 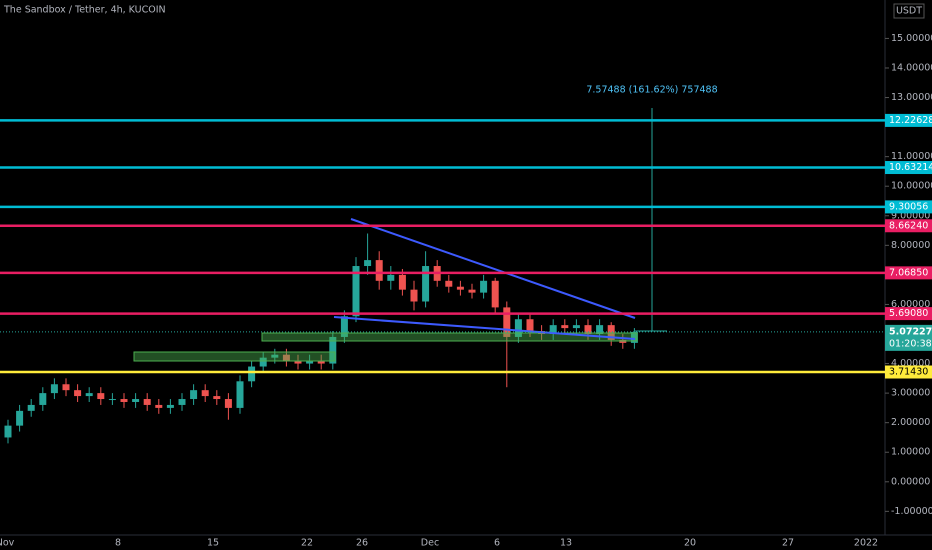 I want to click on level-label: 8.66240, so click(x=908, y=225).